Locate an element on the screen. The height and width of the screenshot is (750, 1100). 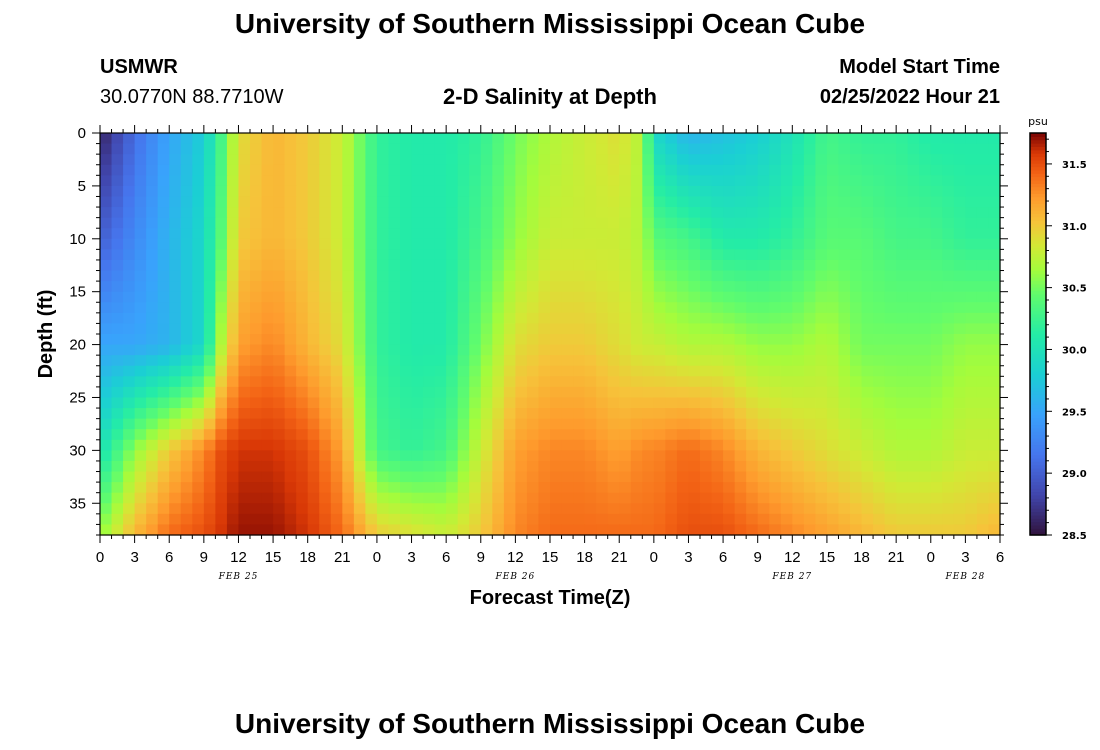
x-tick-label: 3 is located at coordinates (411, 557).